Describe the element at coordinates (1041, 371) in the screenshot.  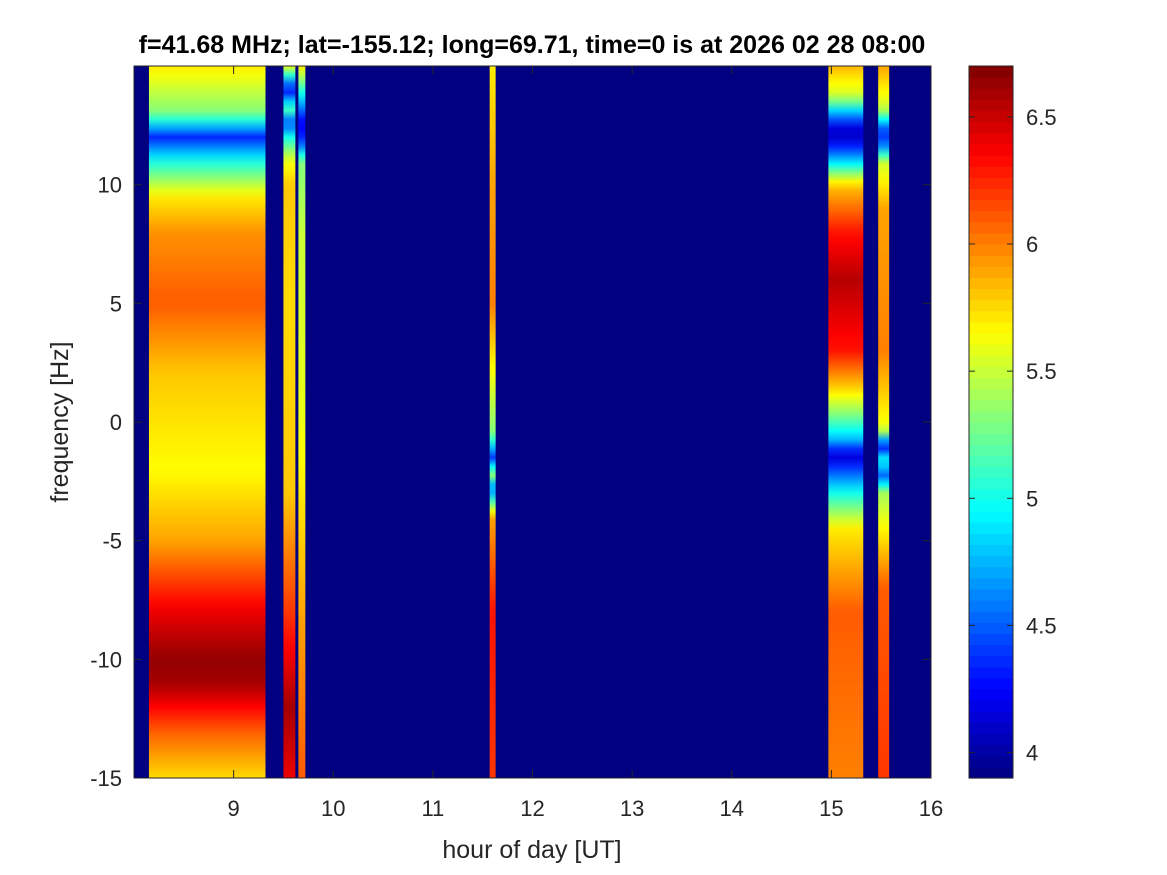
I see `colorbar-tick-label: 5.5` at that location.